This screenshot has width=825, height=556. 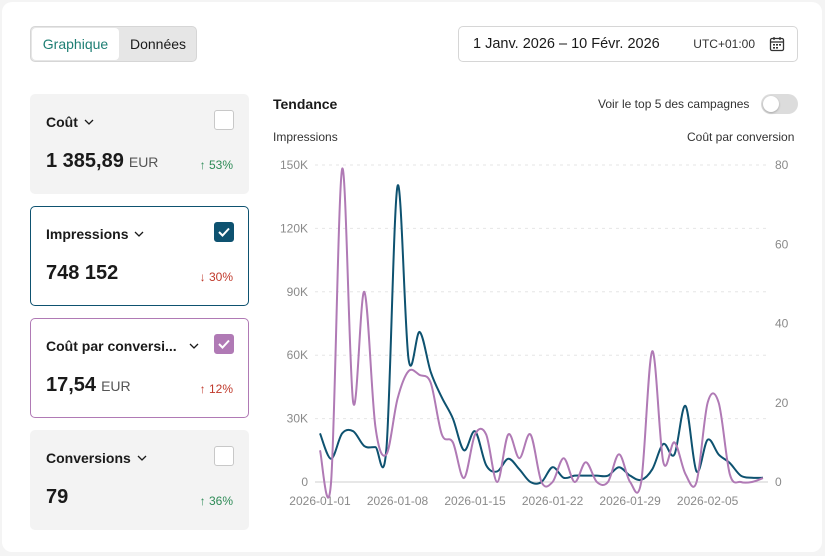 I want to click on date-range-picker: 1 Janv. 2026 – 10 Févr. 2026 UTC+01:00, so click(x=628, y=44).